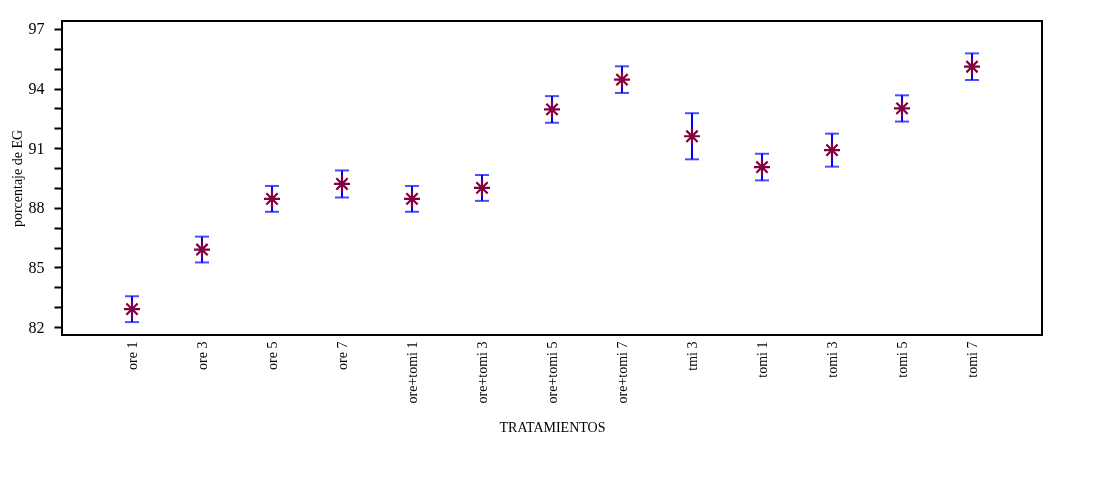  I want to click on x-tick-label: tomi 1, so click(762, 359).